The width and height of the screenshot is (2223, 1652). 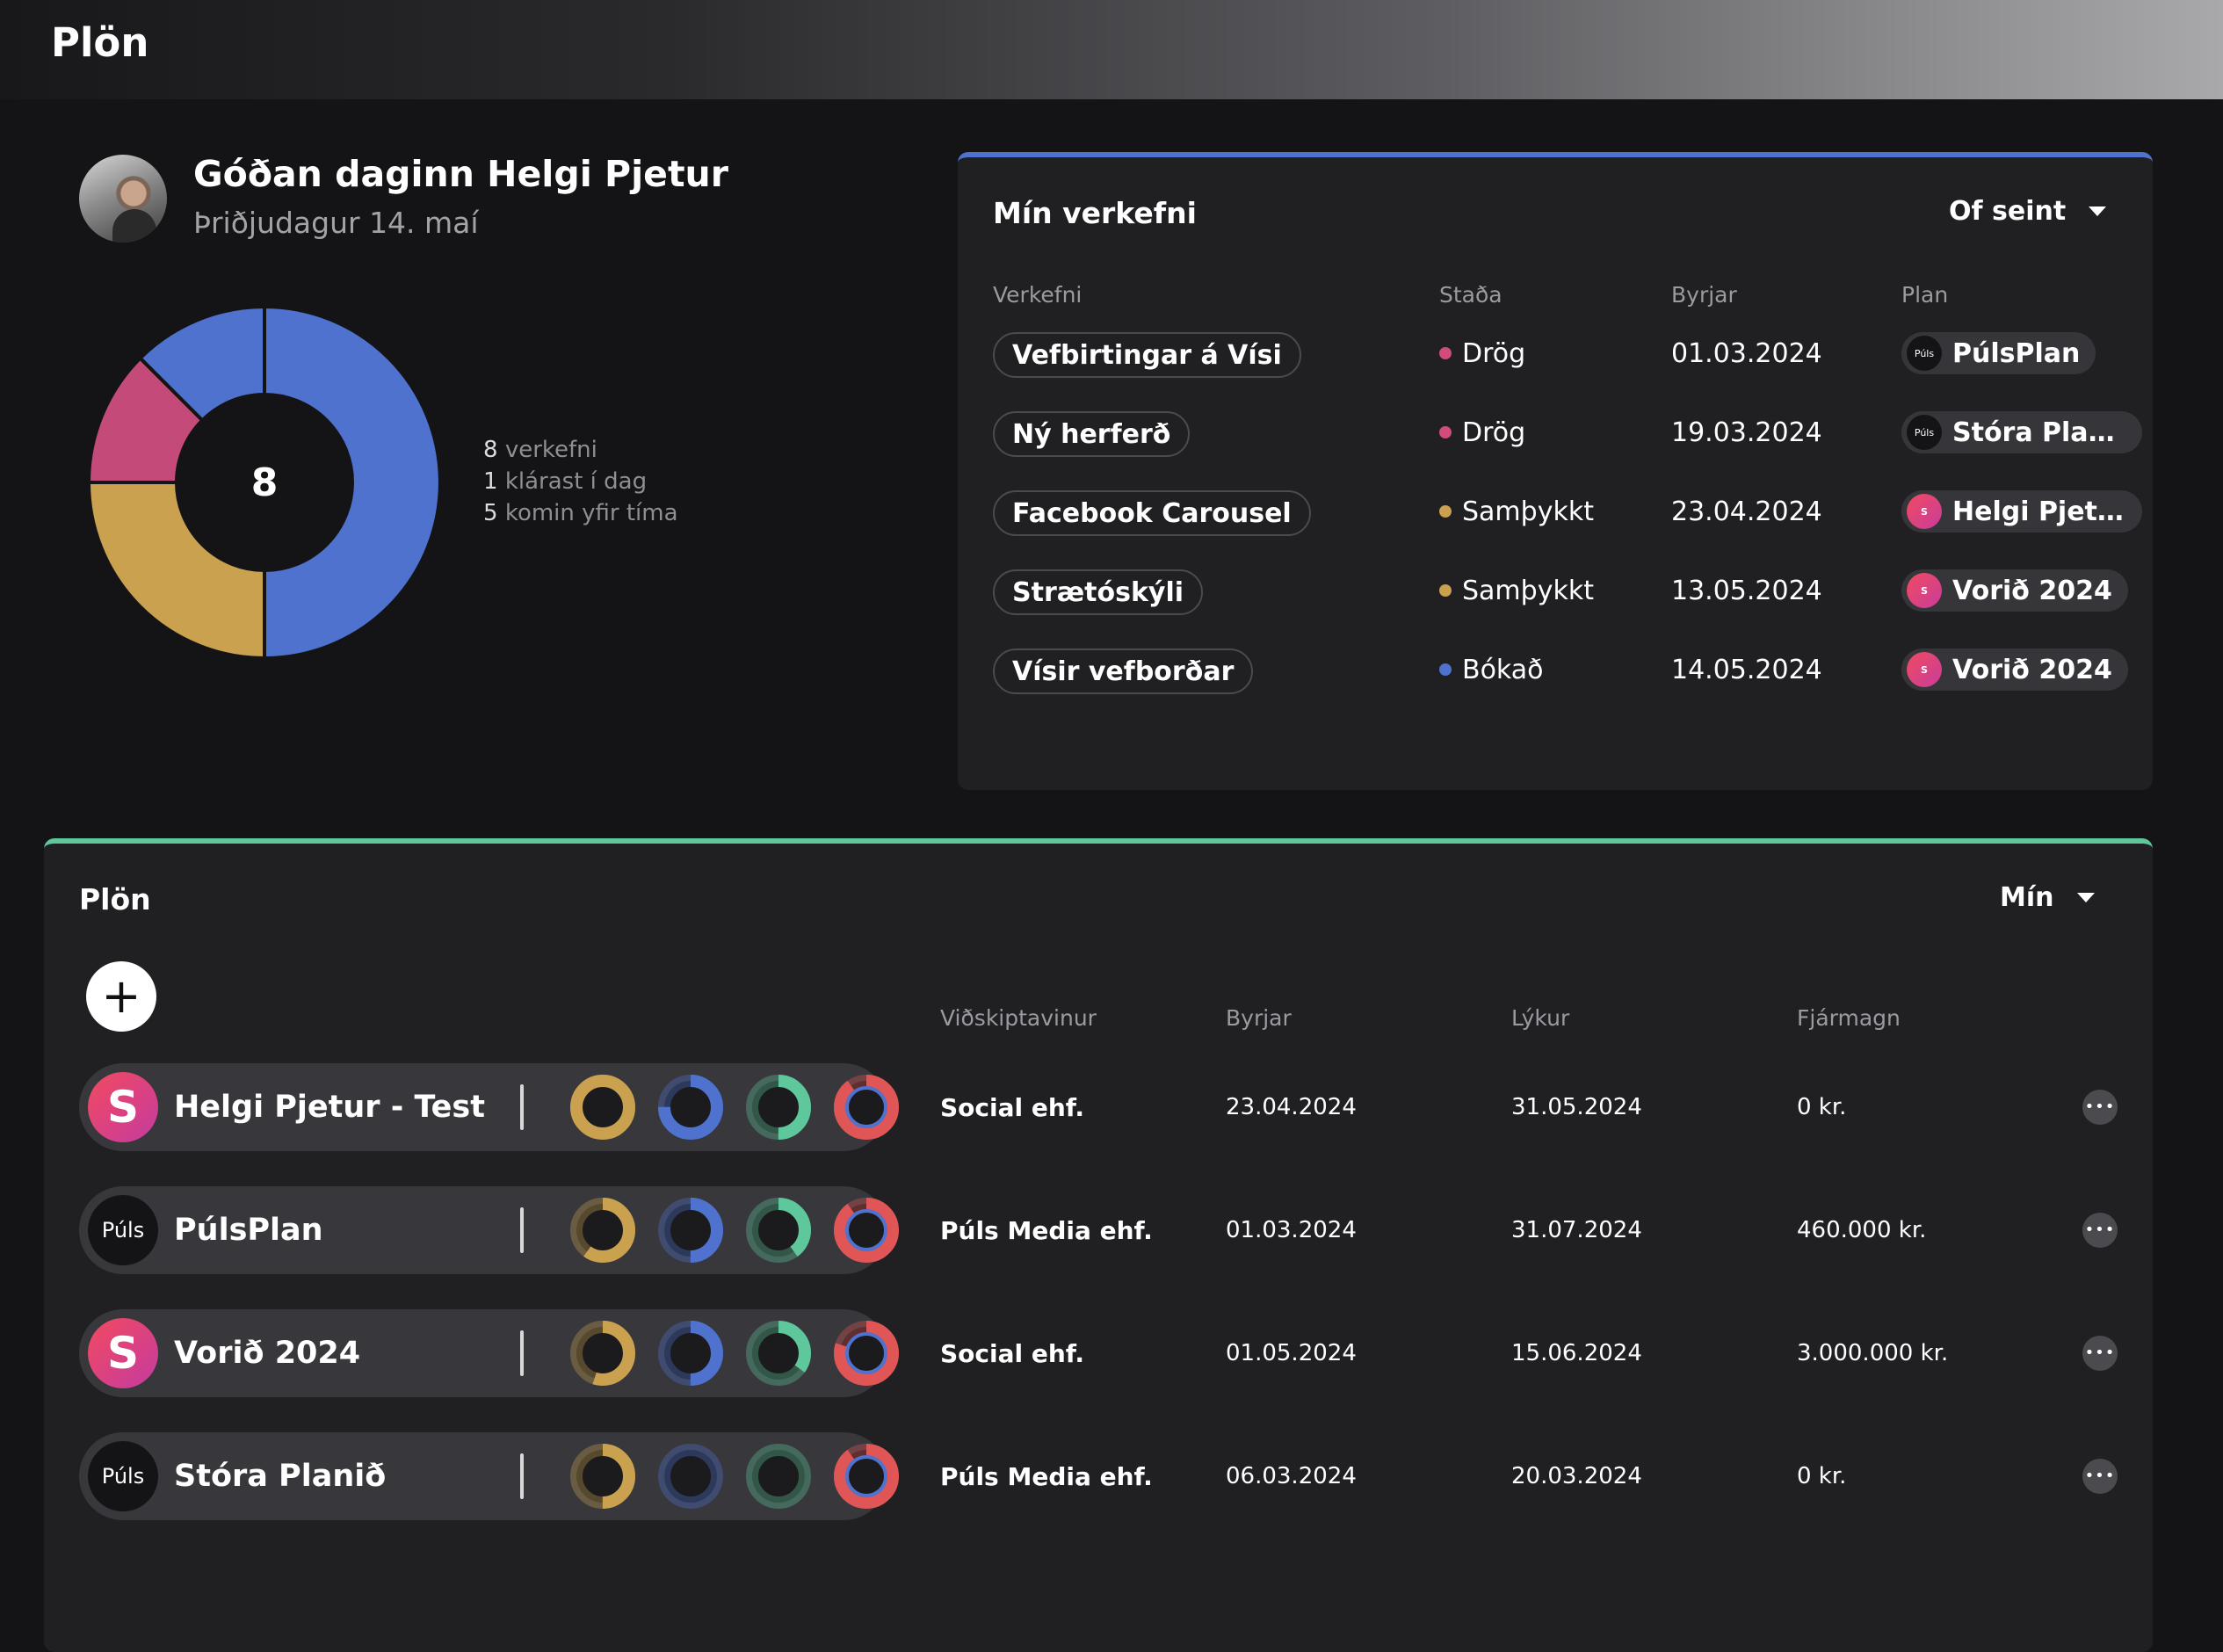 I want to click on plan-start-date: 01.05.2024, so click(x=1291, y=1353).